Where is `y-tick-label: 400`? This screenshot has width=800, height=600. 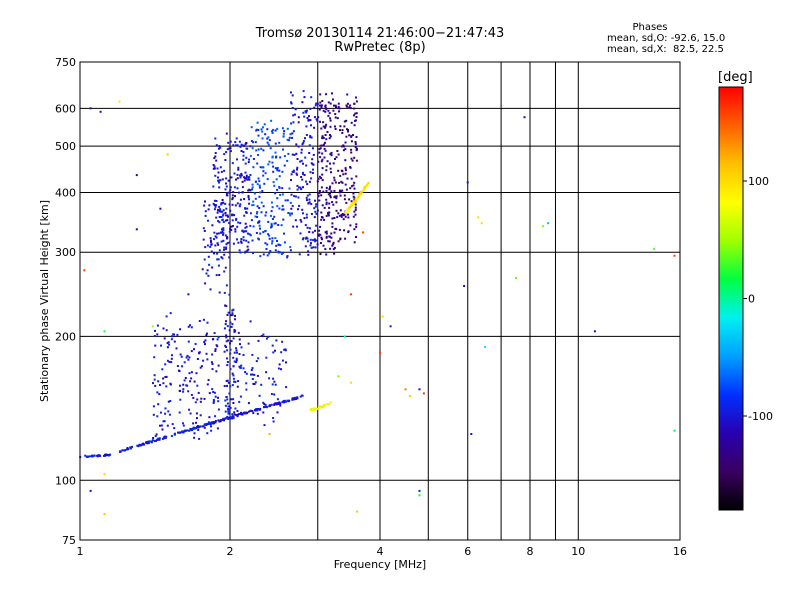
y-tick-label: 400 is located at coordinates (65, 192).